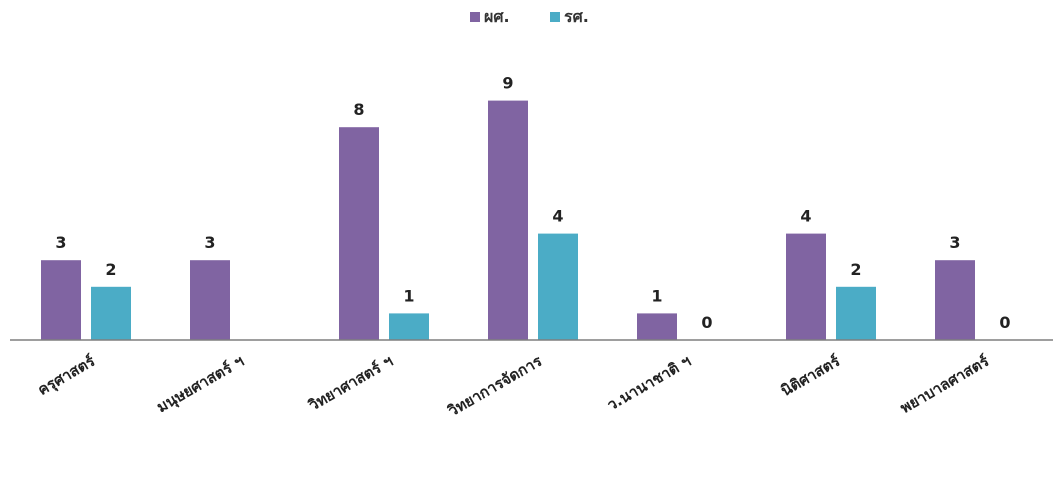 This screenshot has width=1053, height=493. Describe the element at coordinates (805, 216) in the screenshot. I see `data-label-series1-5: 4` at that location.